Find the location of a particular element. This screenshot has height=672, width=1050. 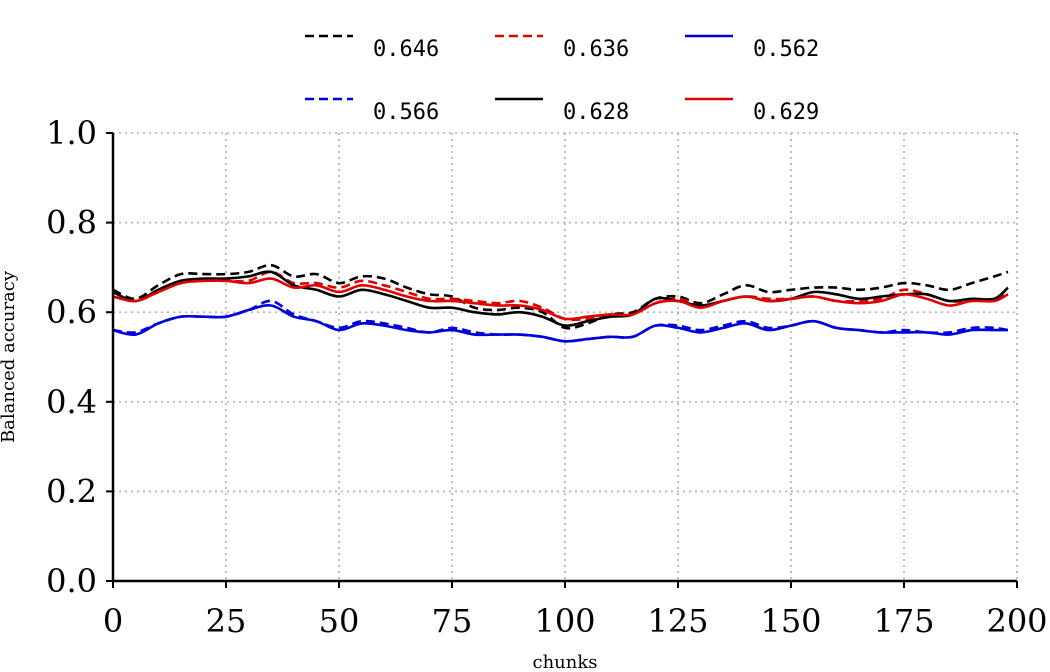

x-tick-label: 100 is located at coordinates (564, 621).